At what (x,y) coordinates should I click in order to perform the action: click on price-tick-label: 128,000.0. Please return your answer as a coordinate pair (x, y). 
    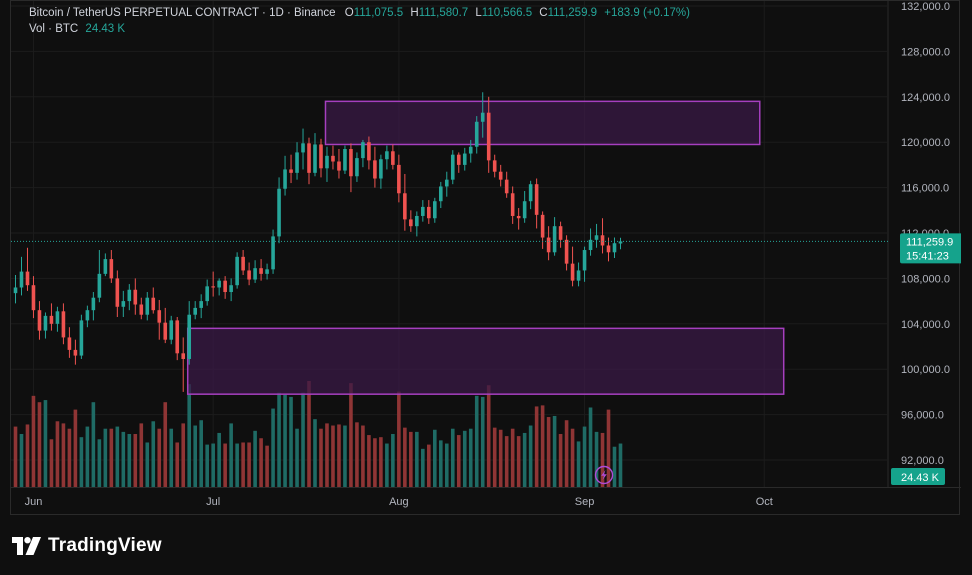
    Looking at the image, I should click on (925, 52).